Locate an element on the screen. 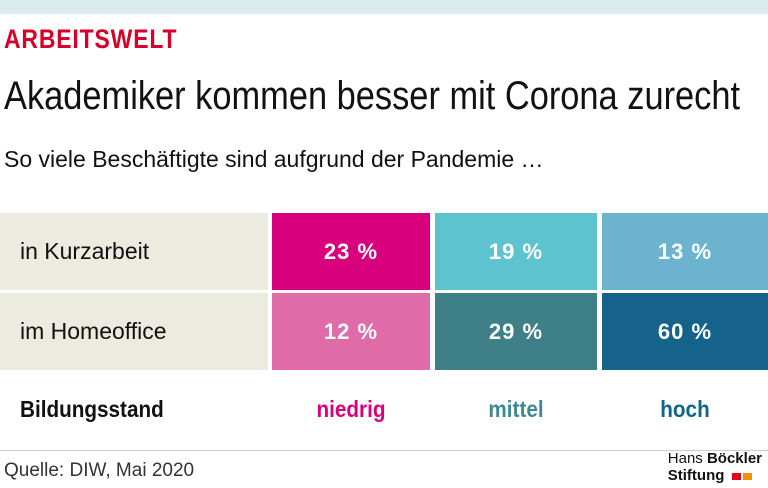 The width and height of the screenshot is (768, 488). source: Quelle: DIW, Mai 2020 is located at coordinates (99, 470).